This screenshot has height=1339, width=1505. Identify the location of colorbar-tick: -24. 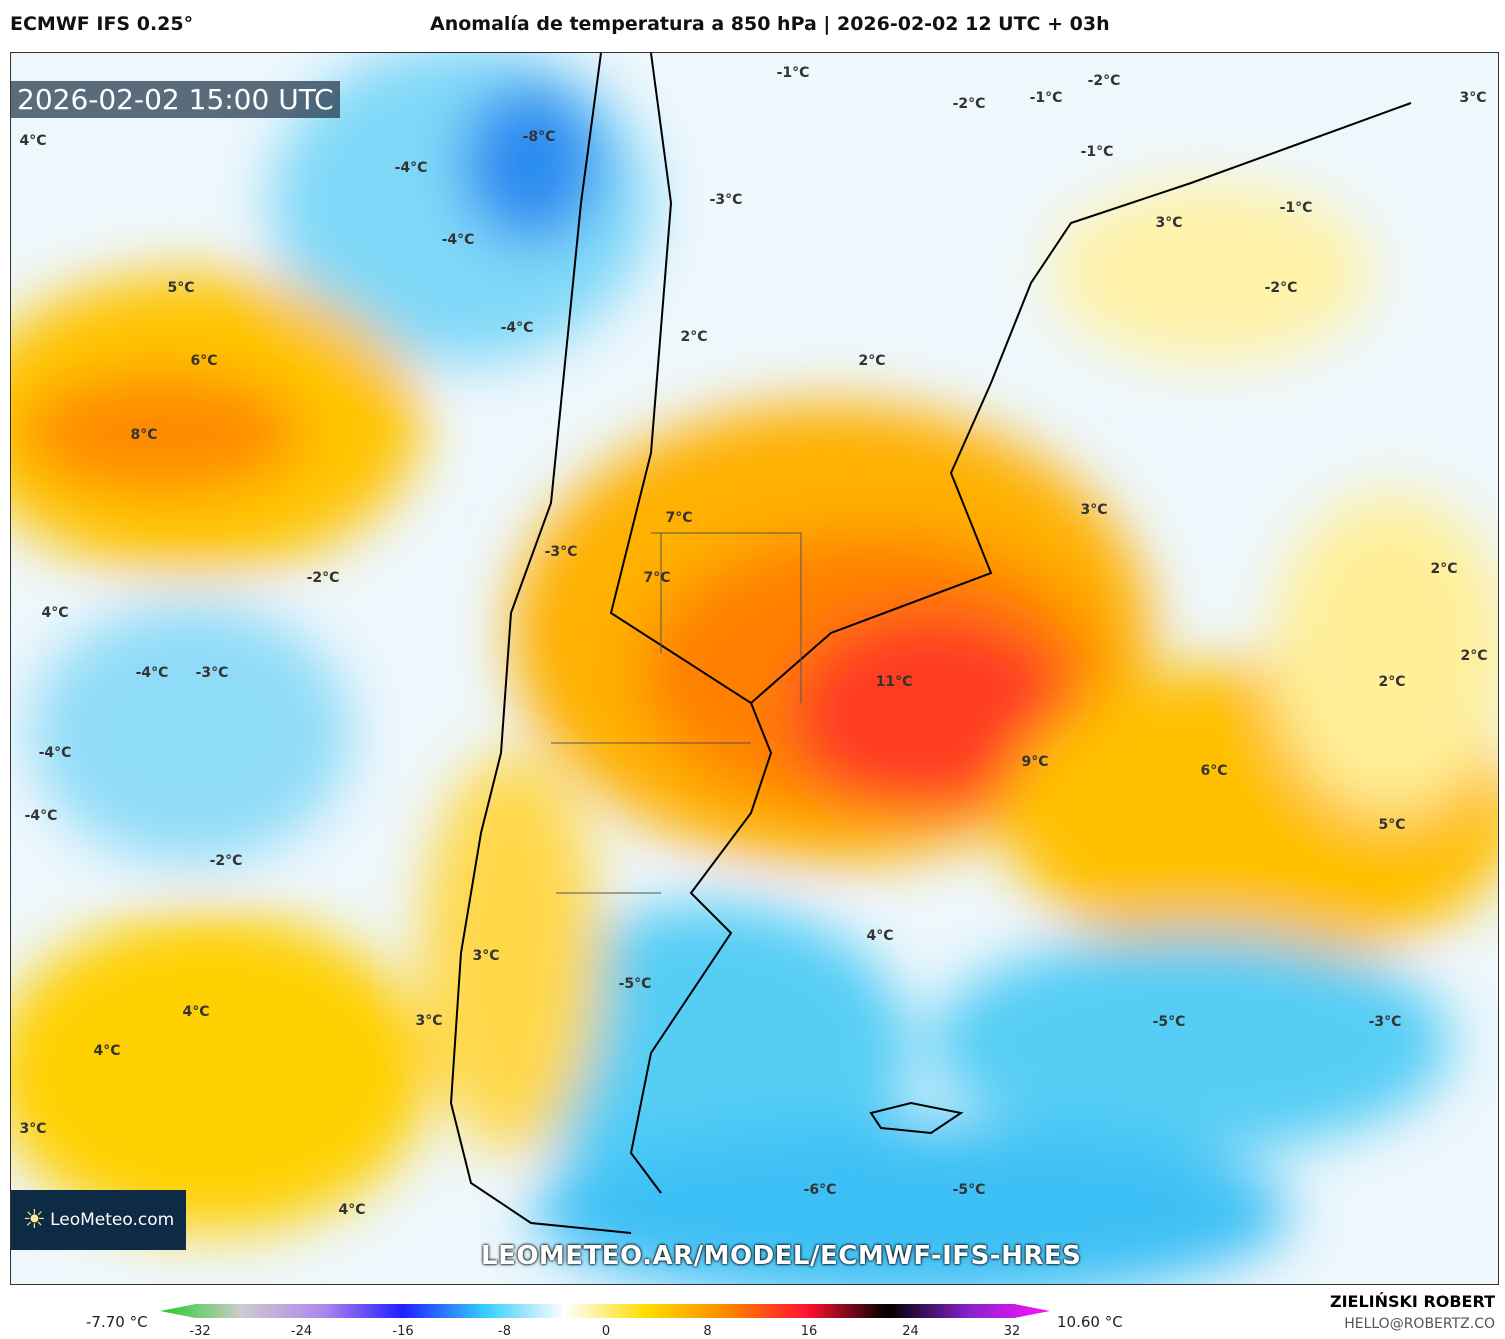
(301, 1331).